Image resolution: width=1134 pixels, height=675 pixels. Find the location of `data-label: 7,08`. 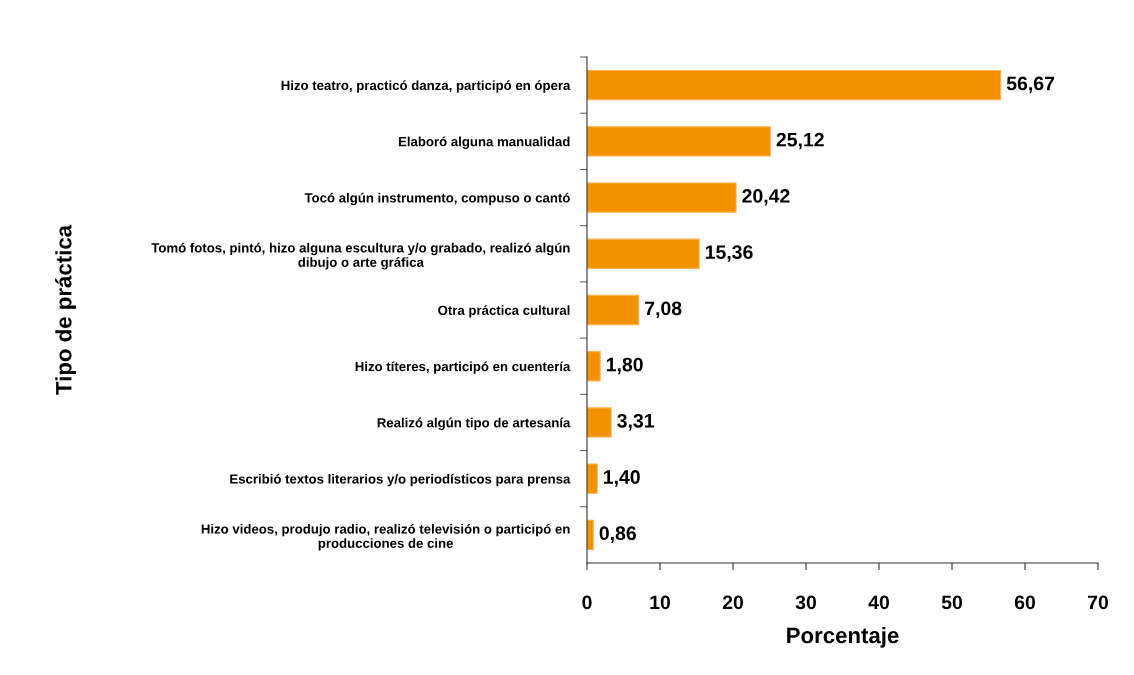

data-label: 7,08 is located at coordinates (663, 310).